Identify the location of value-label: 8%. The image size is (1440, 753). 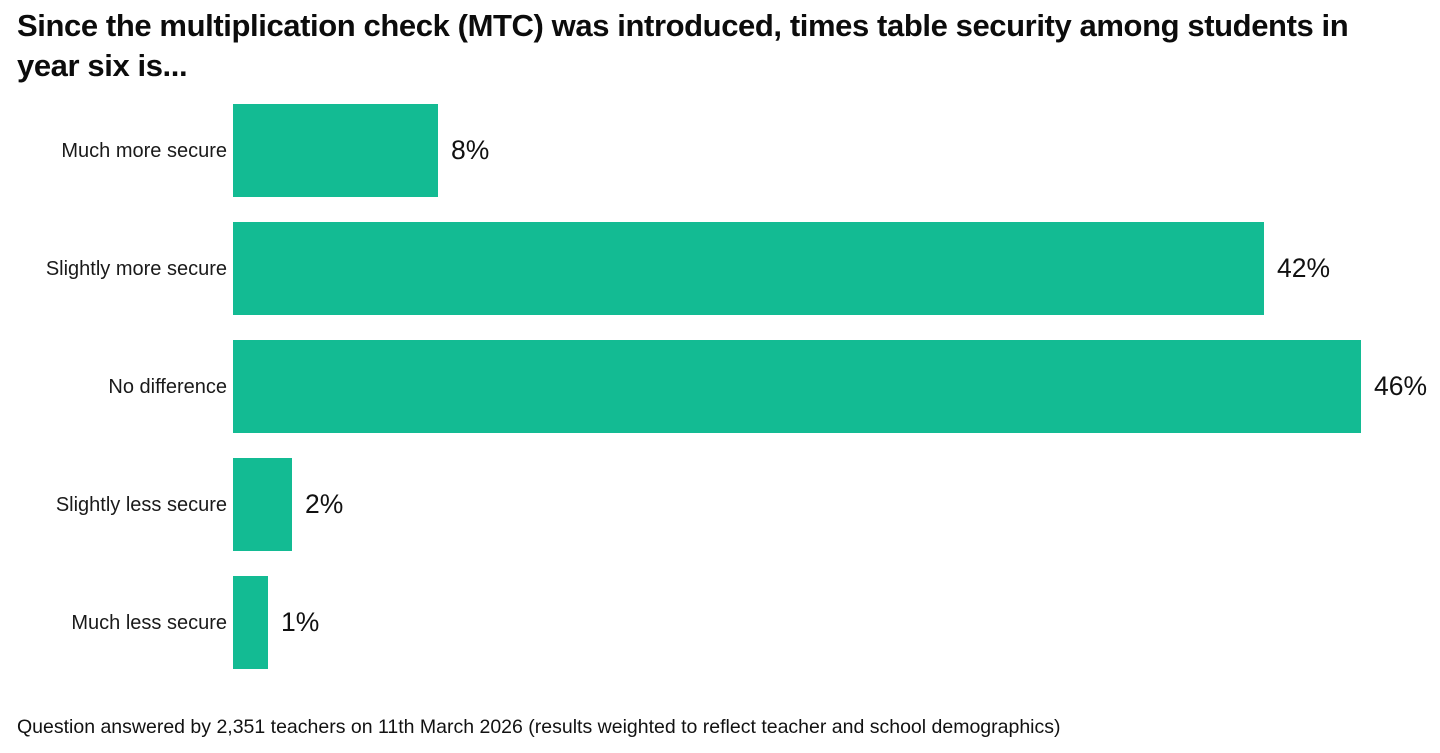
(470, 150).